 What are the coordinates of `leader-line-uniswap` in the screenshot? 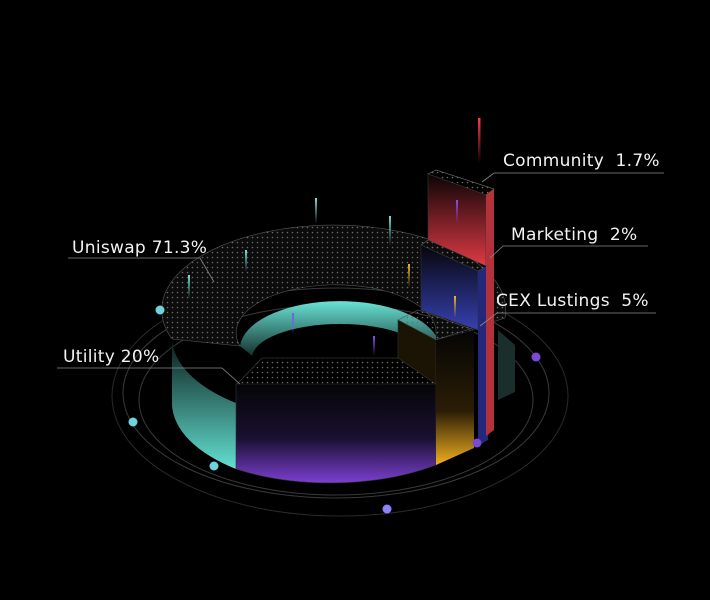 It's located at (141, 270).